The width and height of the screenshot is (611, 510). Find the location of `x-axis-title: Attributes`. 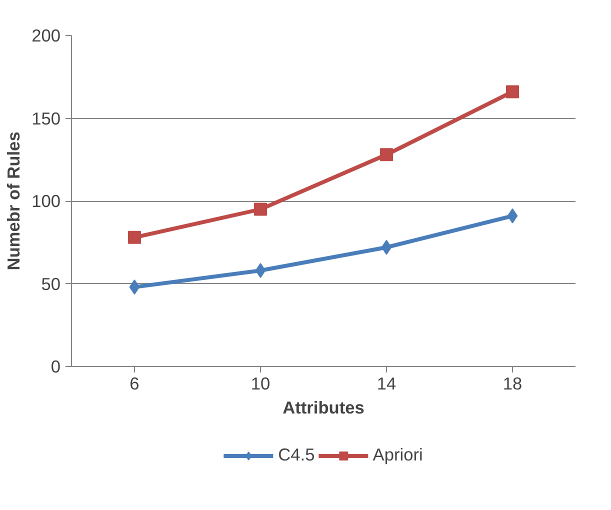

x-axis-title: Attributes is located at coordinates (323, 408).